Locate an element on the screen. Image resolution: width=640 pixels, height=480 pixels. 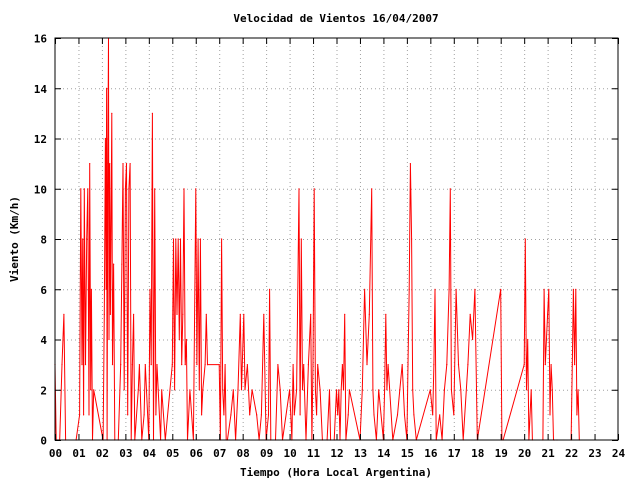
x-tick-label: 00 is located at coordinates (55, 453).